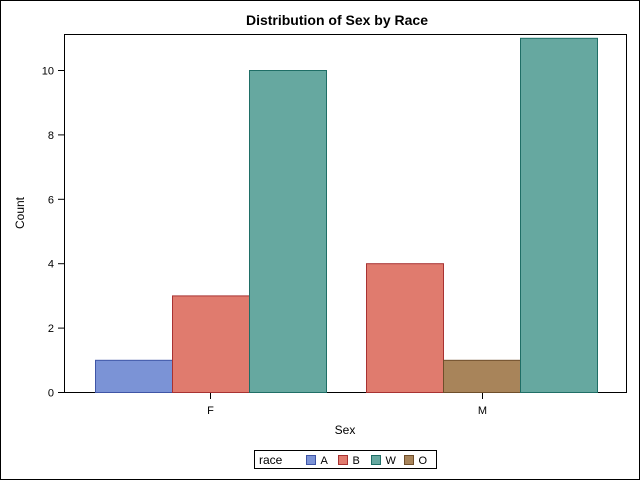 This screenshot has width=640, height=480. Describe the element at coordinates (345, 430) in the screenshot. I see `x-axis-label: Sex` at that location.